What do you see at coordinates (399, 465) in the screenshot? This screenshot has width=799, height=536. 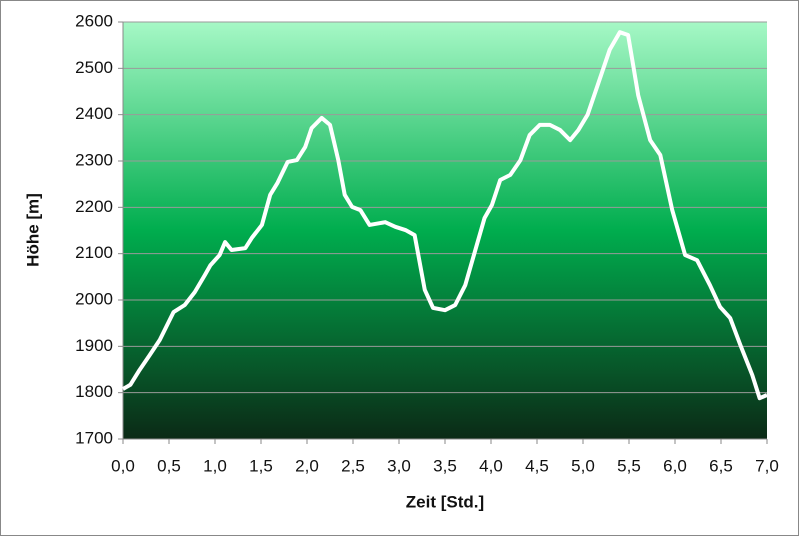 I see `x-tick-label: 3,0` at bounding box center [399, 465].